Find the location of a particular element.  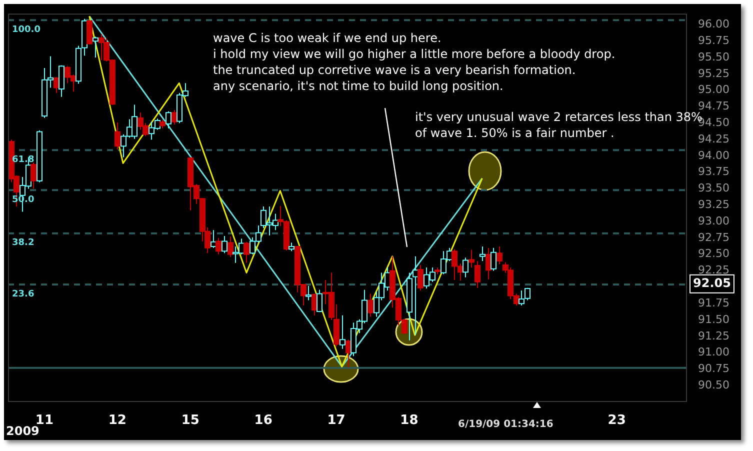

annotation: 92.05 is located at coordinates (712, 283).